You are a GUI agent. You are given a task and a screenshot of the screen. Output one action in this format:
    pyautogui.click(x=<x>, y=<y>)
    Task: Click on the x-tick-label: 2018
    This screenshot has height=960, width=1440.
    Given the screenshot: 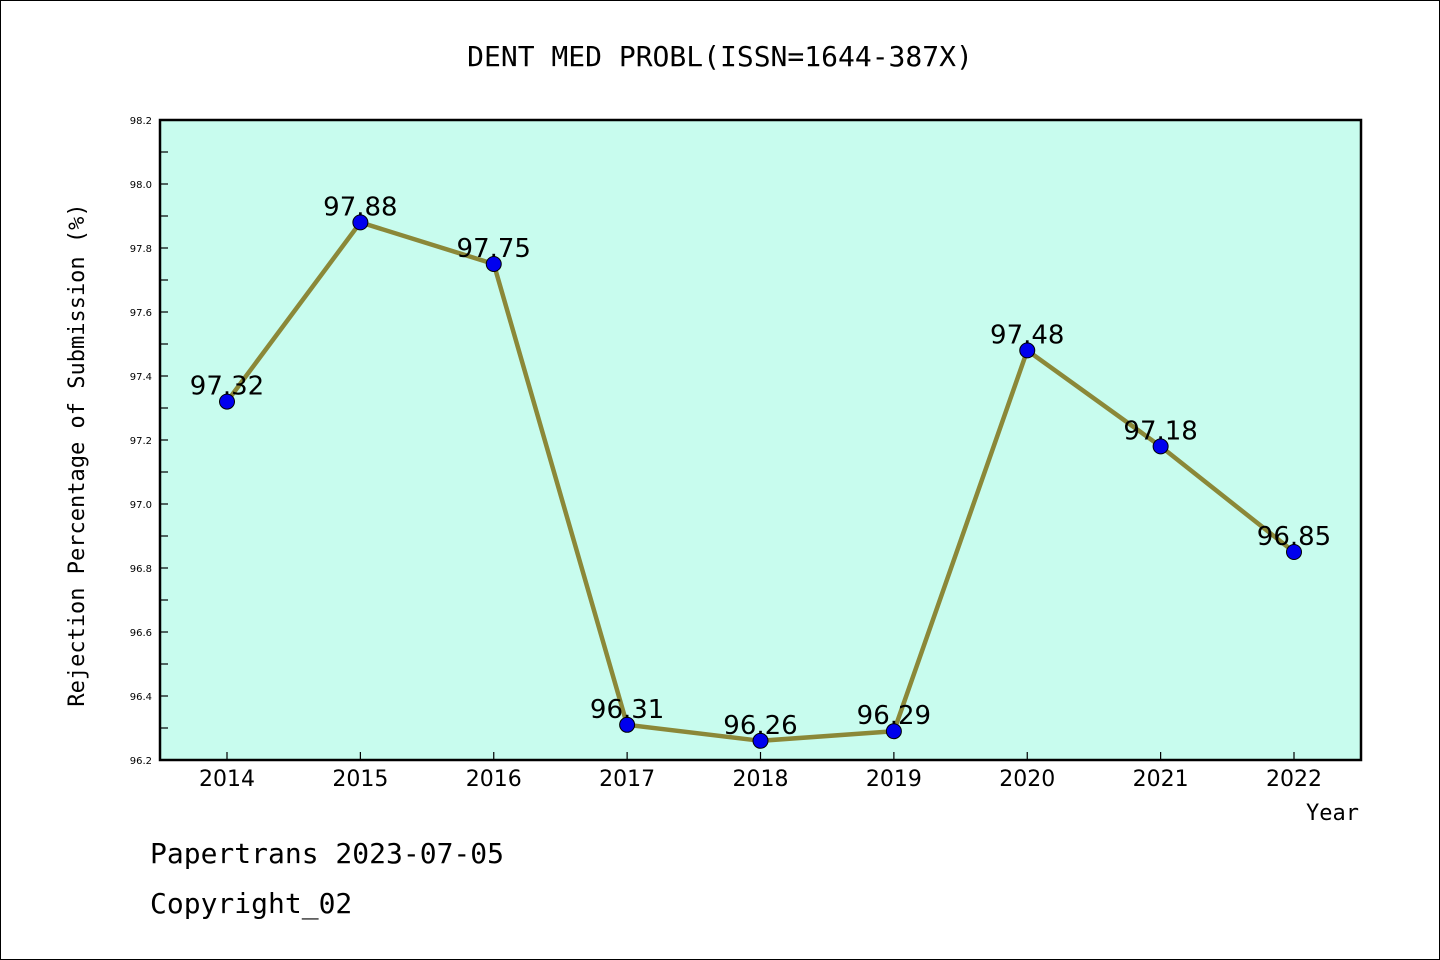 What is the action you would take?
    pyautogui.click(x=761, y=779)
    